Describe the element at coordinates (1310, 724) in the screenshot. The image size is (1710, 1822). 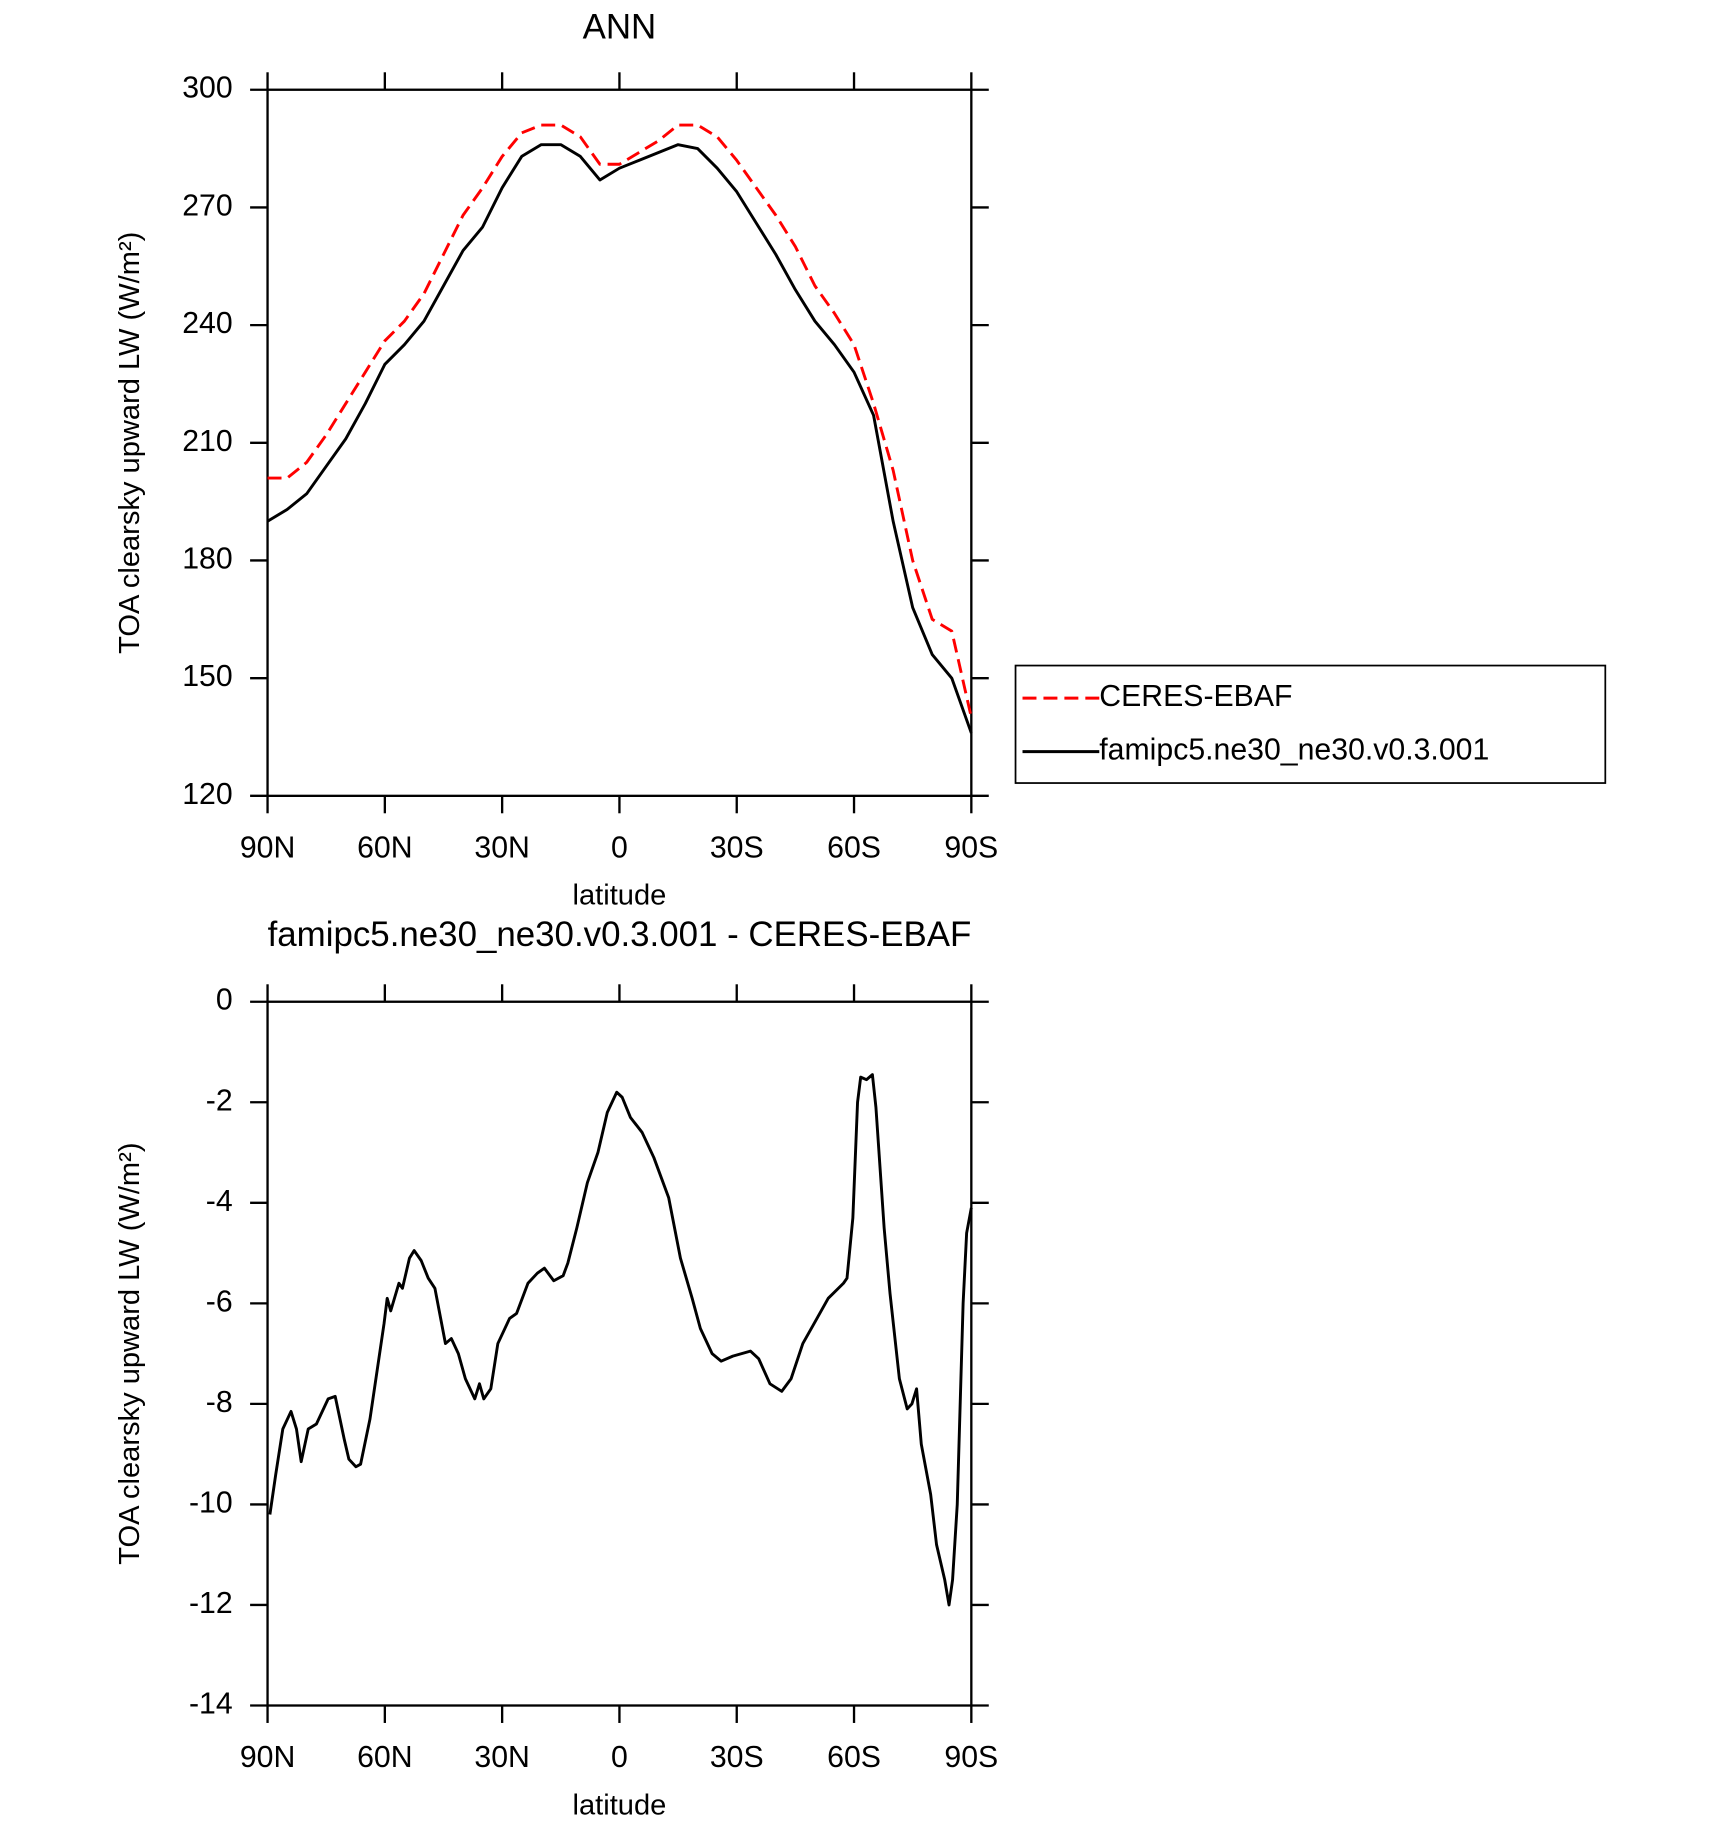
I see `legend-box` at that location.